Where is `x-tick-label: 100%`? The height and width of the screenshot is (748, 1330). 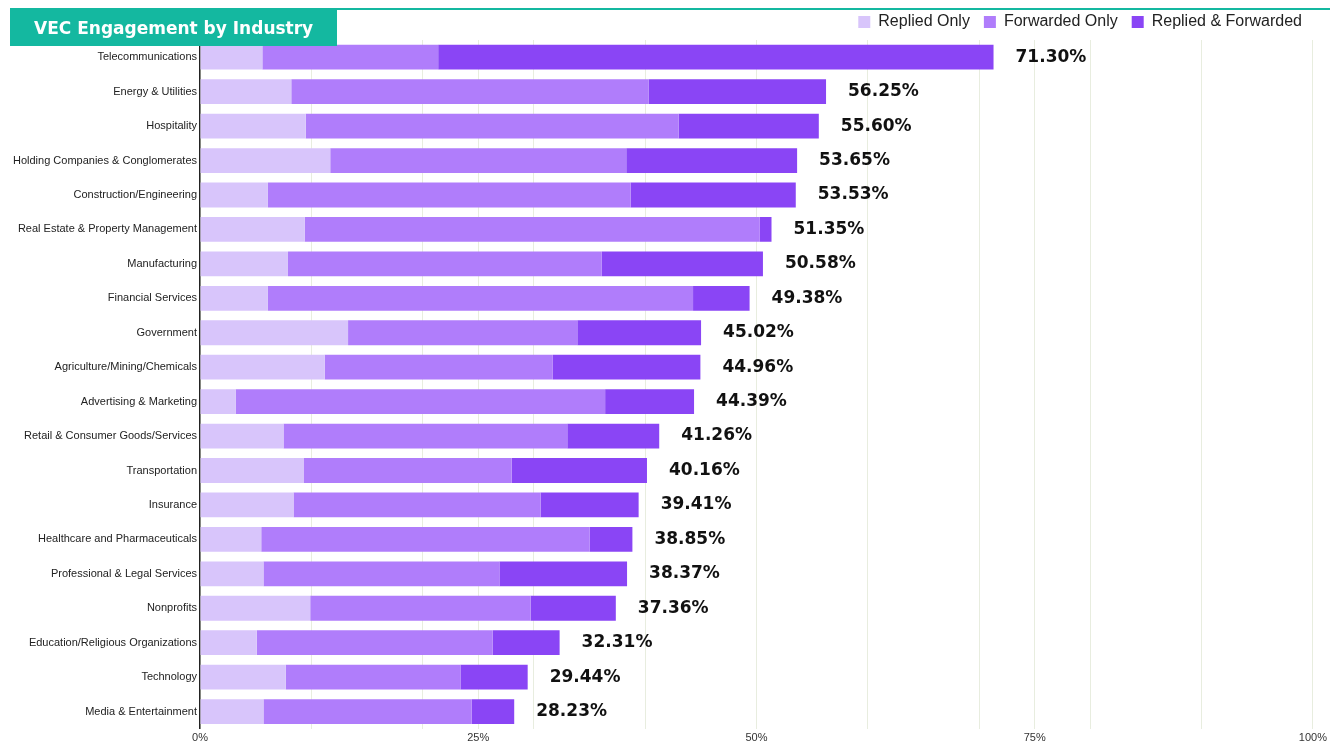 x-tick-label: 100% is located at coordinates (1313, 737).